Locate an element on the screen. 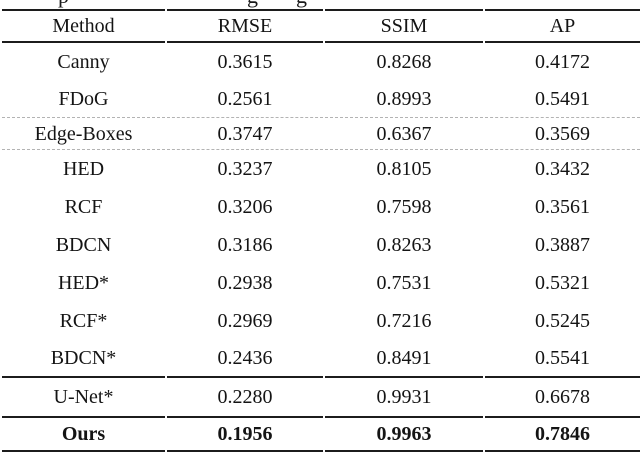 This screenshot has height=473, width=640. cell-ap: 0.3887 is located at coordinates (562, 245).